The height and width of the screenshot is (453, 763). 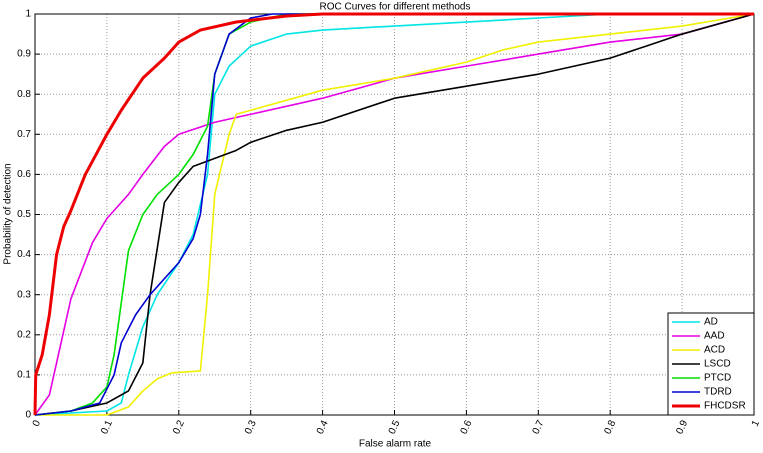 I want to click on y-tick-label: 0.2, so click(x=24, y=334).